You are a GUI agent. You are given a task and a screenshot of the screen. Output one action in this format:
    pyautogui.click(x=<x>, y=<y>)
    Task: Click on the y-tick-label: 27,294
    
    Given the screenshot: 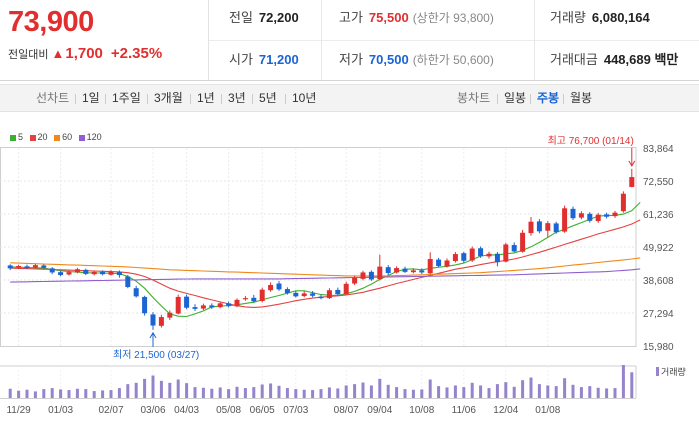 What is the action you would take?
    pyautogui.click(x=658, y=314)
    